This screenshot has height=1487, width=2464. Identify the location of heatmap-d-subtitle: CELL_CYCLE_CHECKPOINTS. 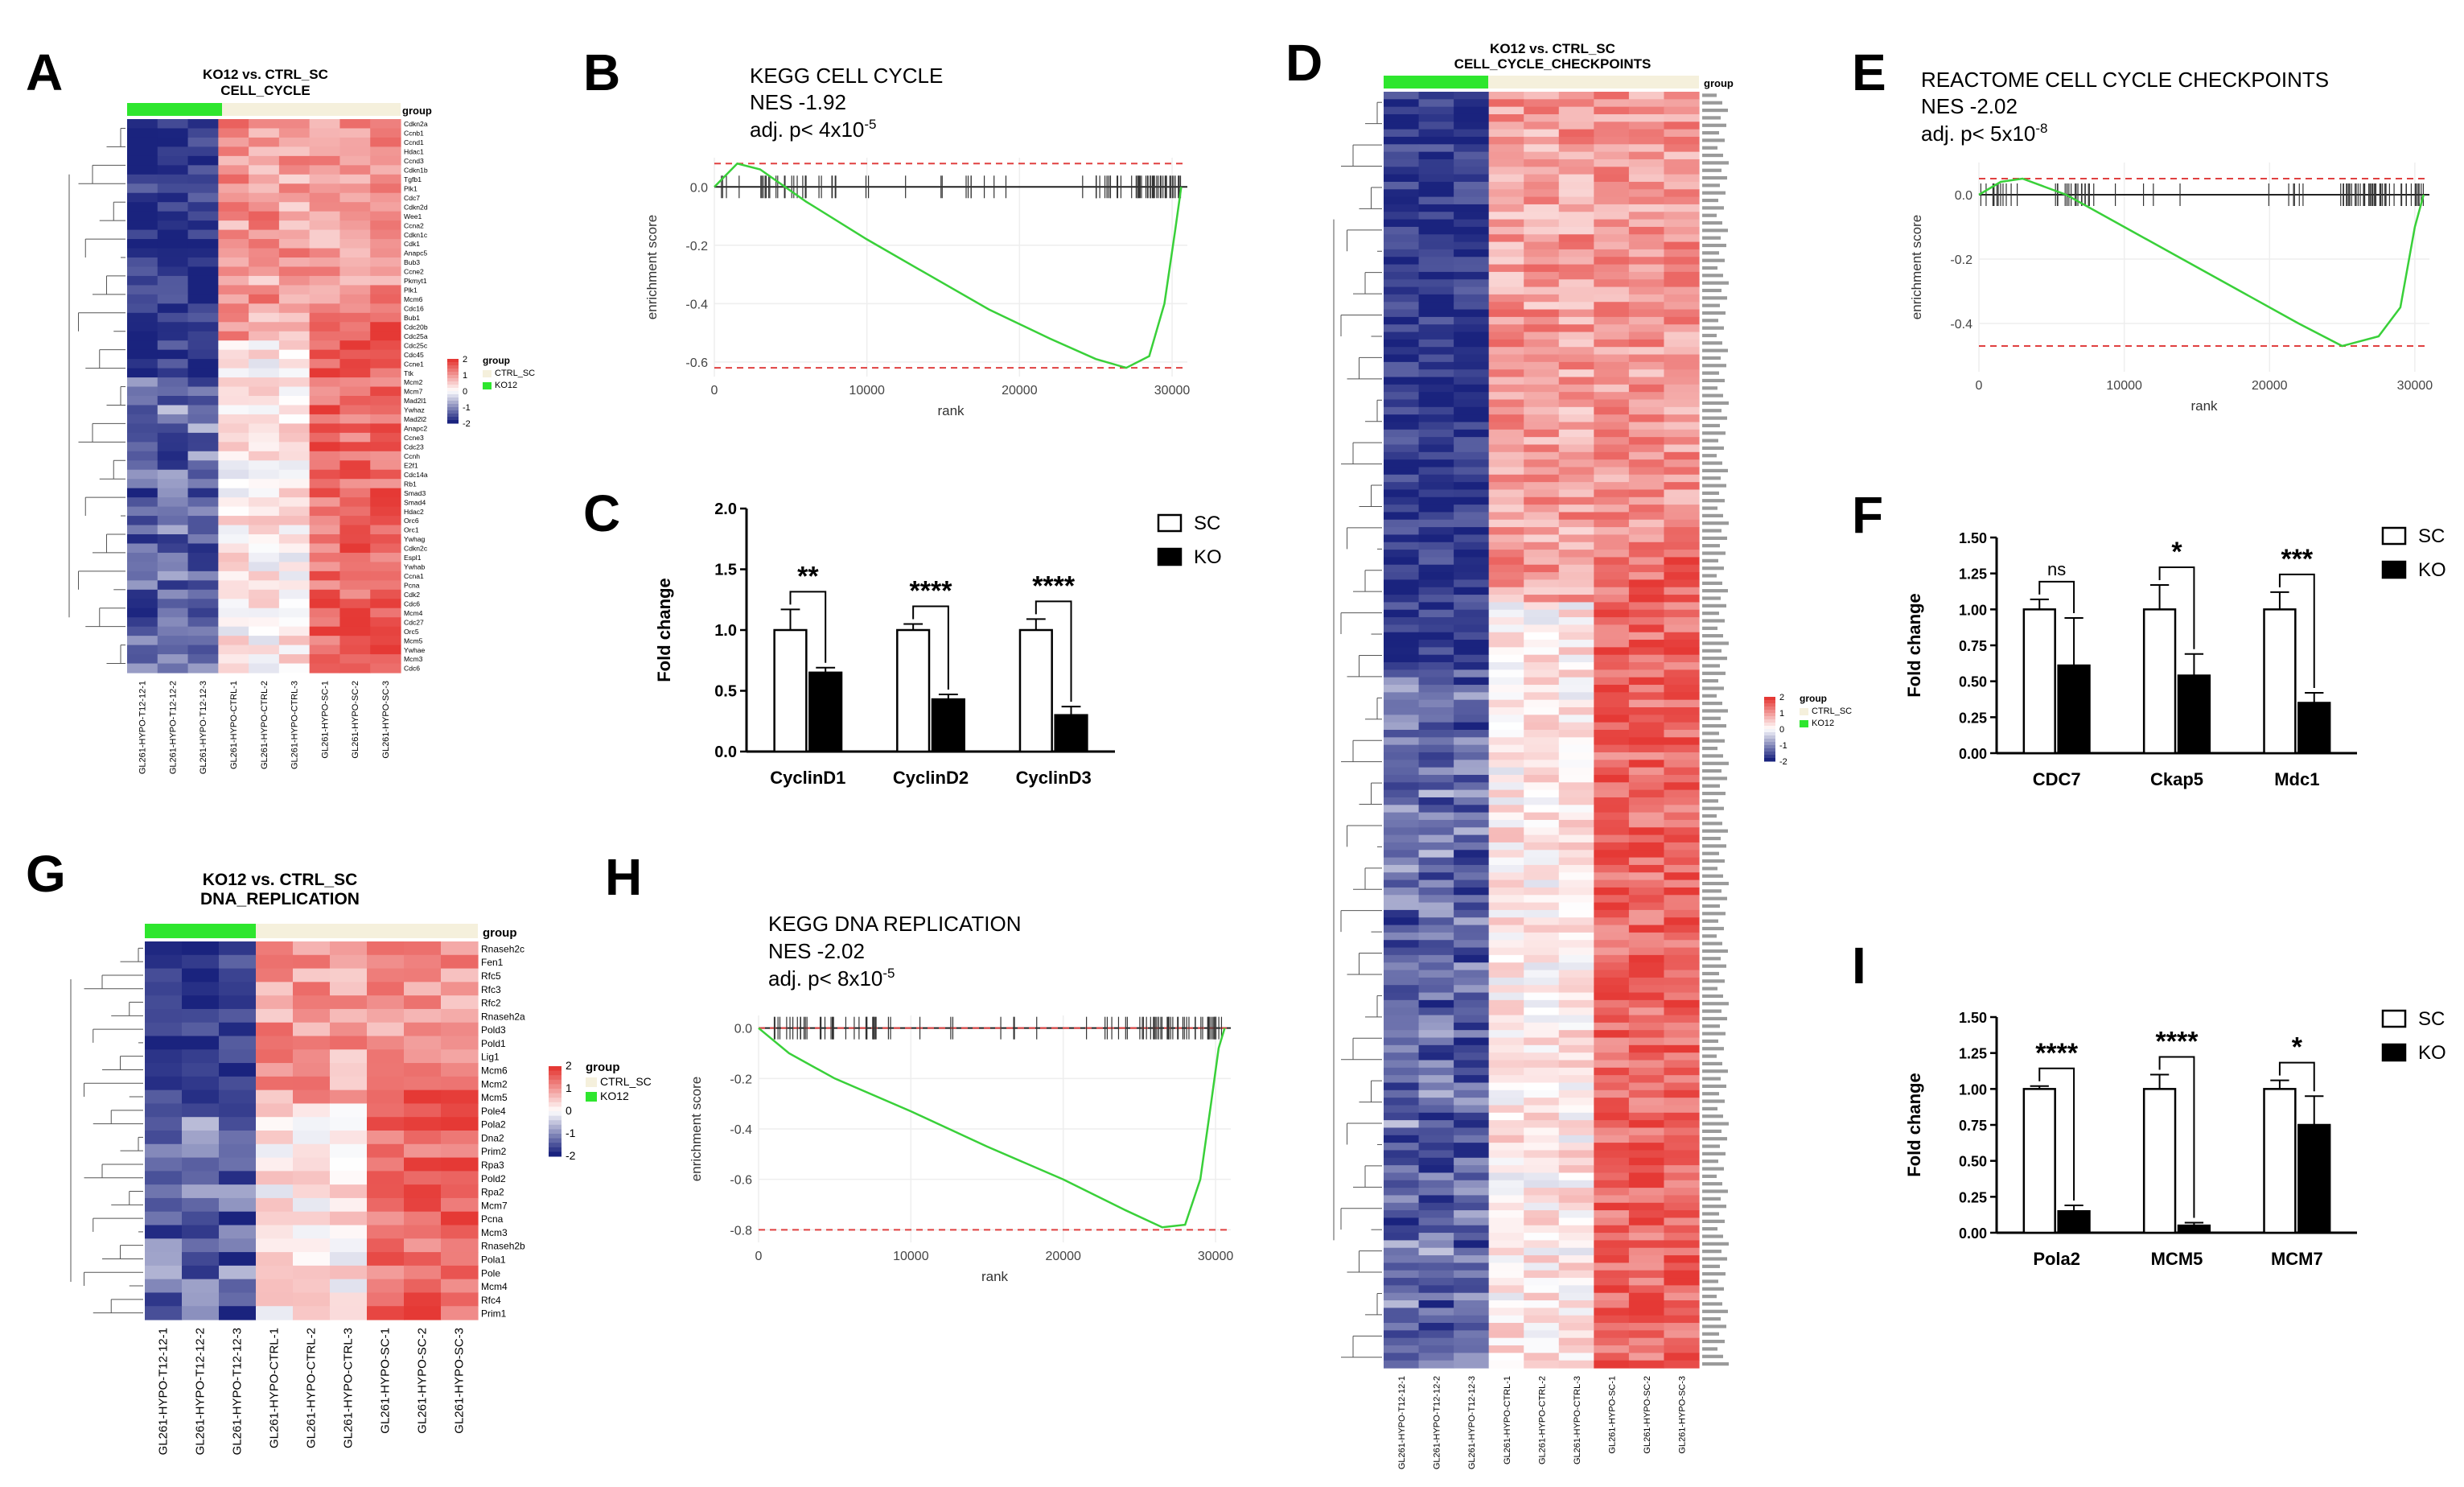
(1553, 64).